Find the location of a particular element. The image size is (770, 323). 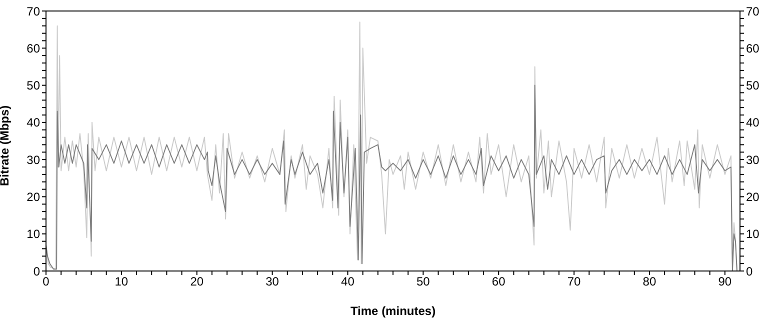

x-tick-label: 50 is located at coordinates (423, 281).